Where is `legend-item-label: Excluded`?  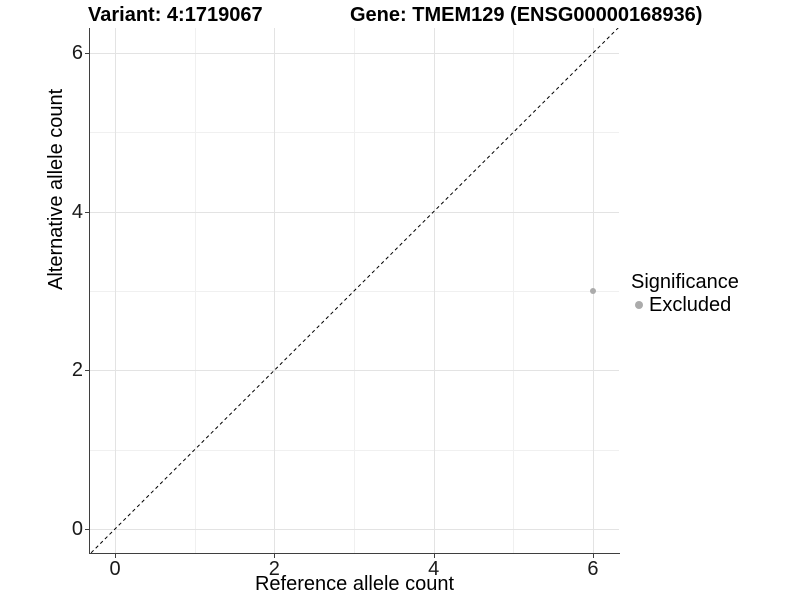 legend-item-label: Excluded is located at coordinates (690, 305).